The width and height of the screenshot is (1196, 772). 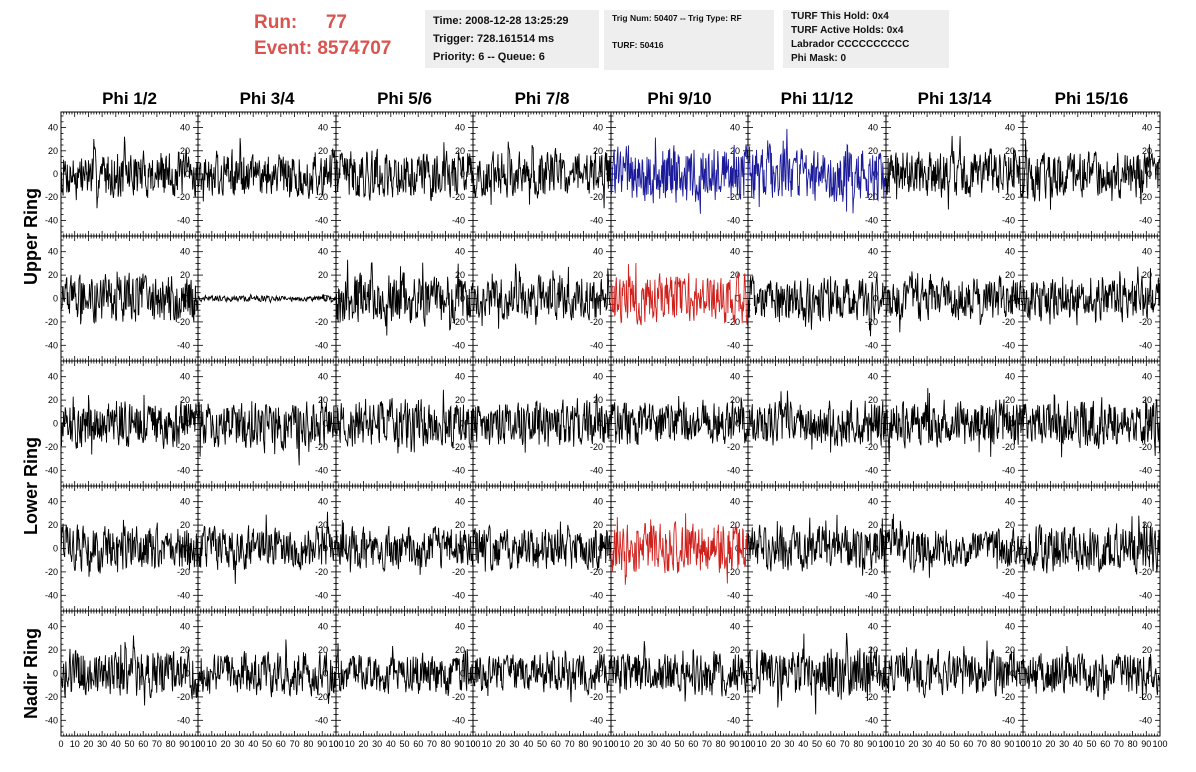 I want to click on run-line: Run: 77, so click(x=322, y=23).